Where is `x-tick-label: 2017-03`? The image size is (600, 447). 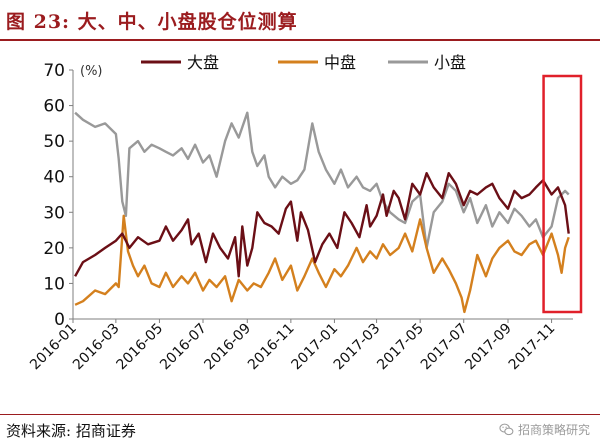
x-tick-label: 2017-03 is located at coordinates (357, 347).